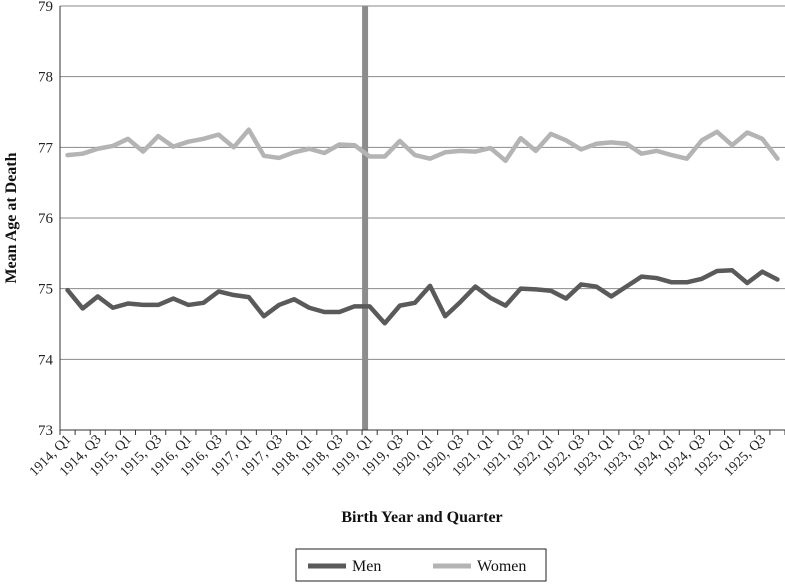 The height and width of the screenshot is (587, 785). What do you see at coordinates (423, 145) in the screenshot?
I see `series-line-women` at bounding box center [423, 145].